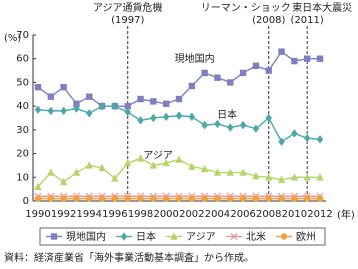 The image size is (358, 269). I want to click on x-tick-label: 1998, so click(140, 214).